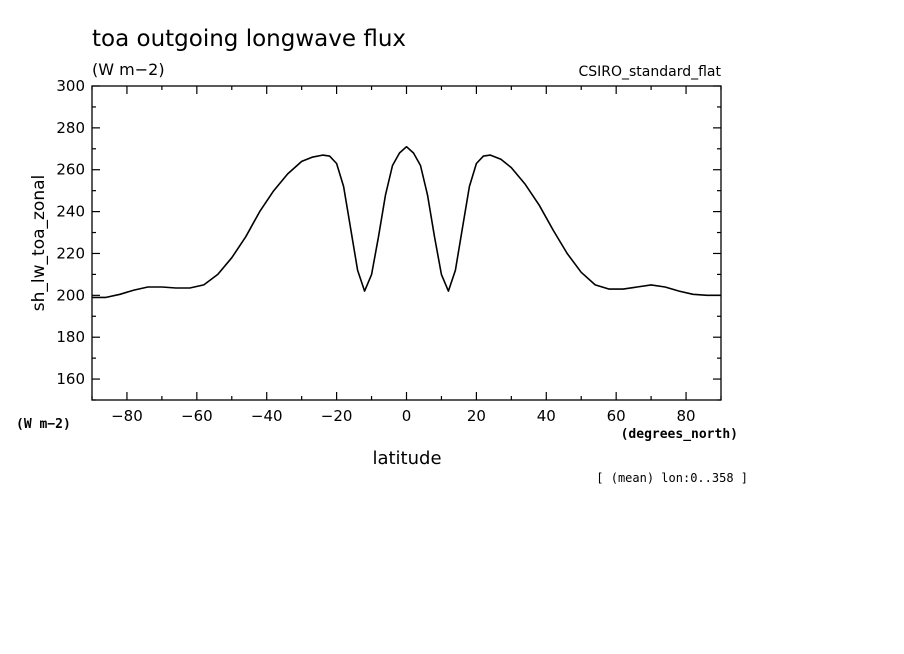 This screenshot has width=904, height=654. I want to click on footnote: [ (mean) lon:0..358 ], so click(672, 478).